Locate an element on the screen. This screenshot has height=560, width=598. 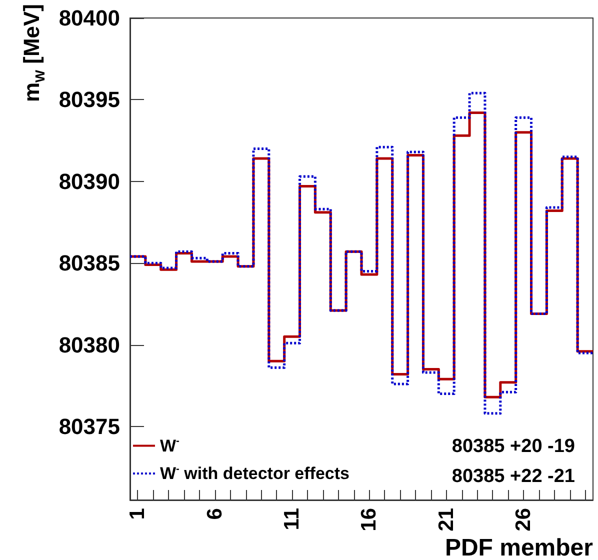
annotation: 80385 +20 -19 is located at coordinates (514, 446).